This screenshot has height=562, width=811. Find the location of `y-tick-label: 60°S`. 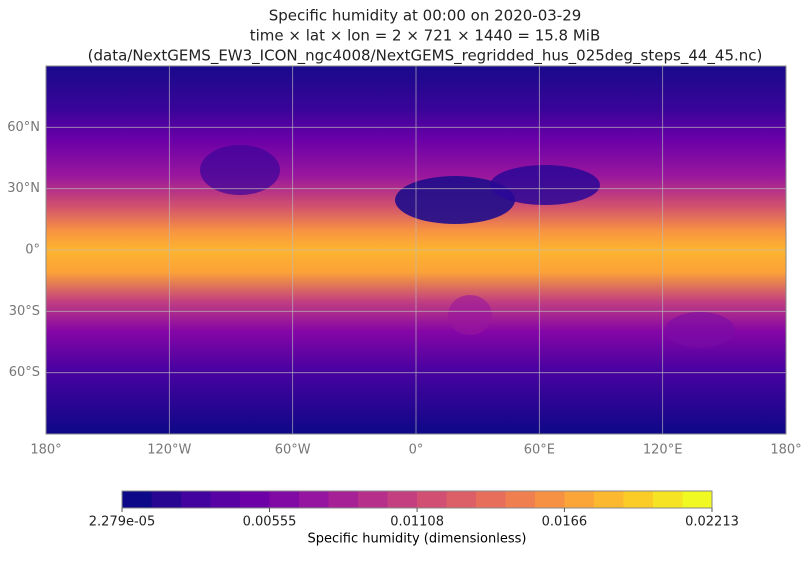

y-tick-label: 60°S is located at coordinates (24, 372).